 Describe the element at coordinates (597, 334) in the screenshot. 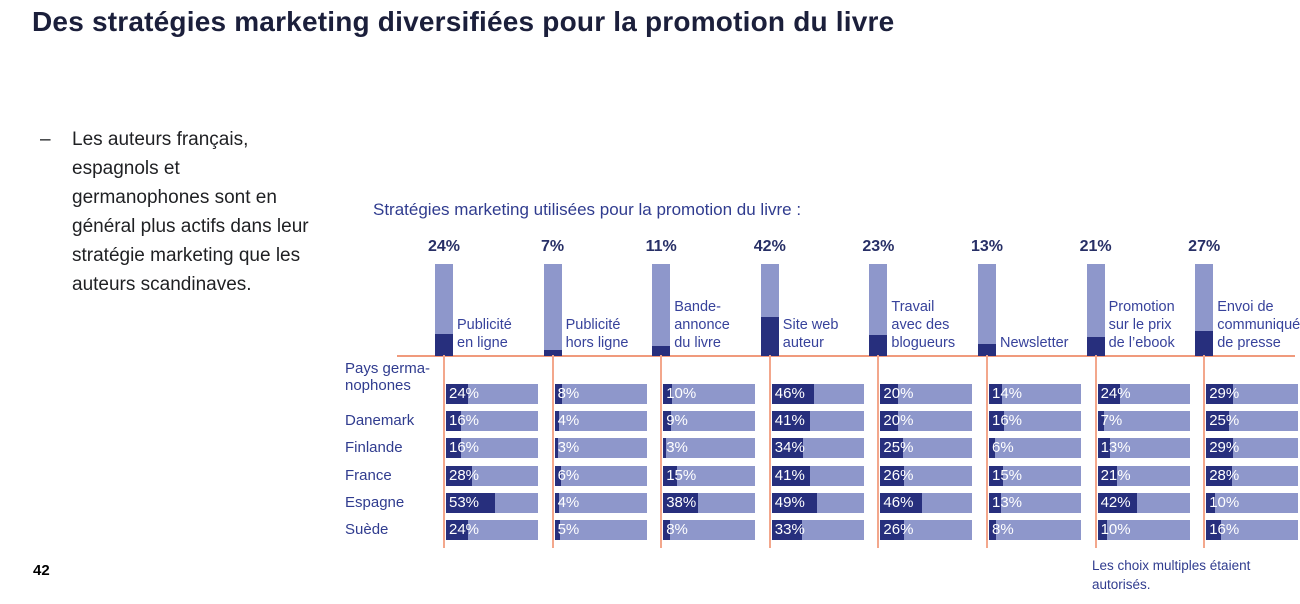

I see `column-label: Publicité hors ligne` at that location.